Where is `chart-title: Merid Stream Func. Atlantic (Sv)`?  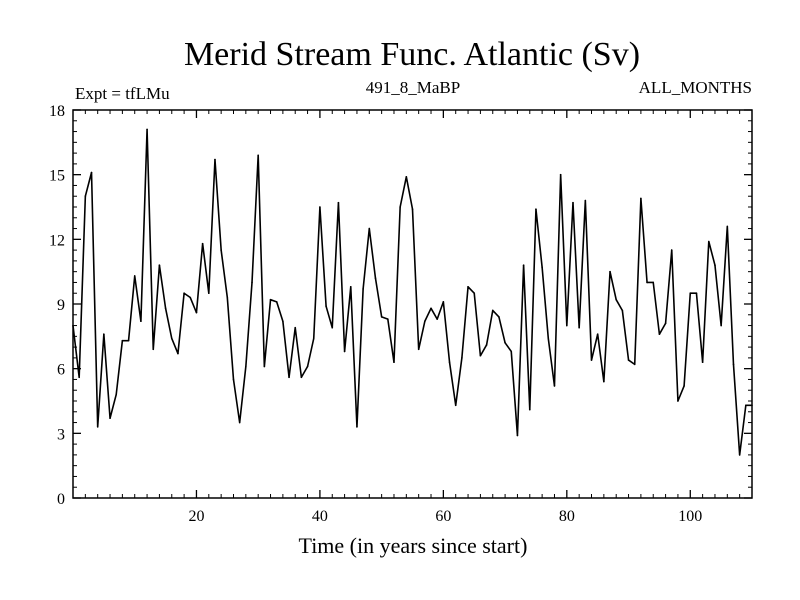
chart-title: Merid Stream Func. Atlantic (Sv) is located at coordinates (412, 54).